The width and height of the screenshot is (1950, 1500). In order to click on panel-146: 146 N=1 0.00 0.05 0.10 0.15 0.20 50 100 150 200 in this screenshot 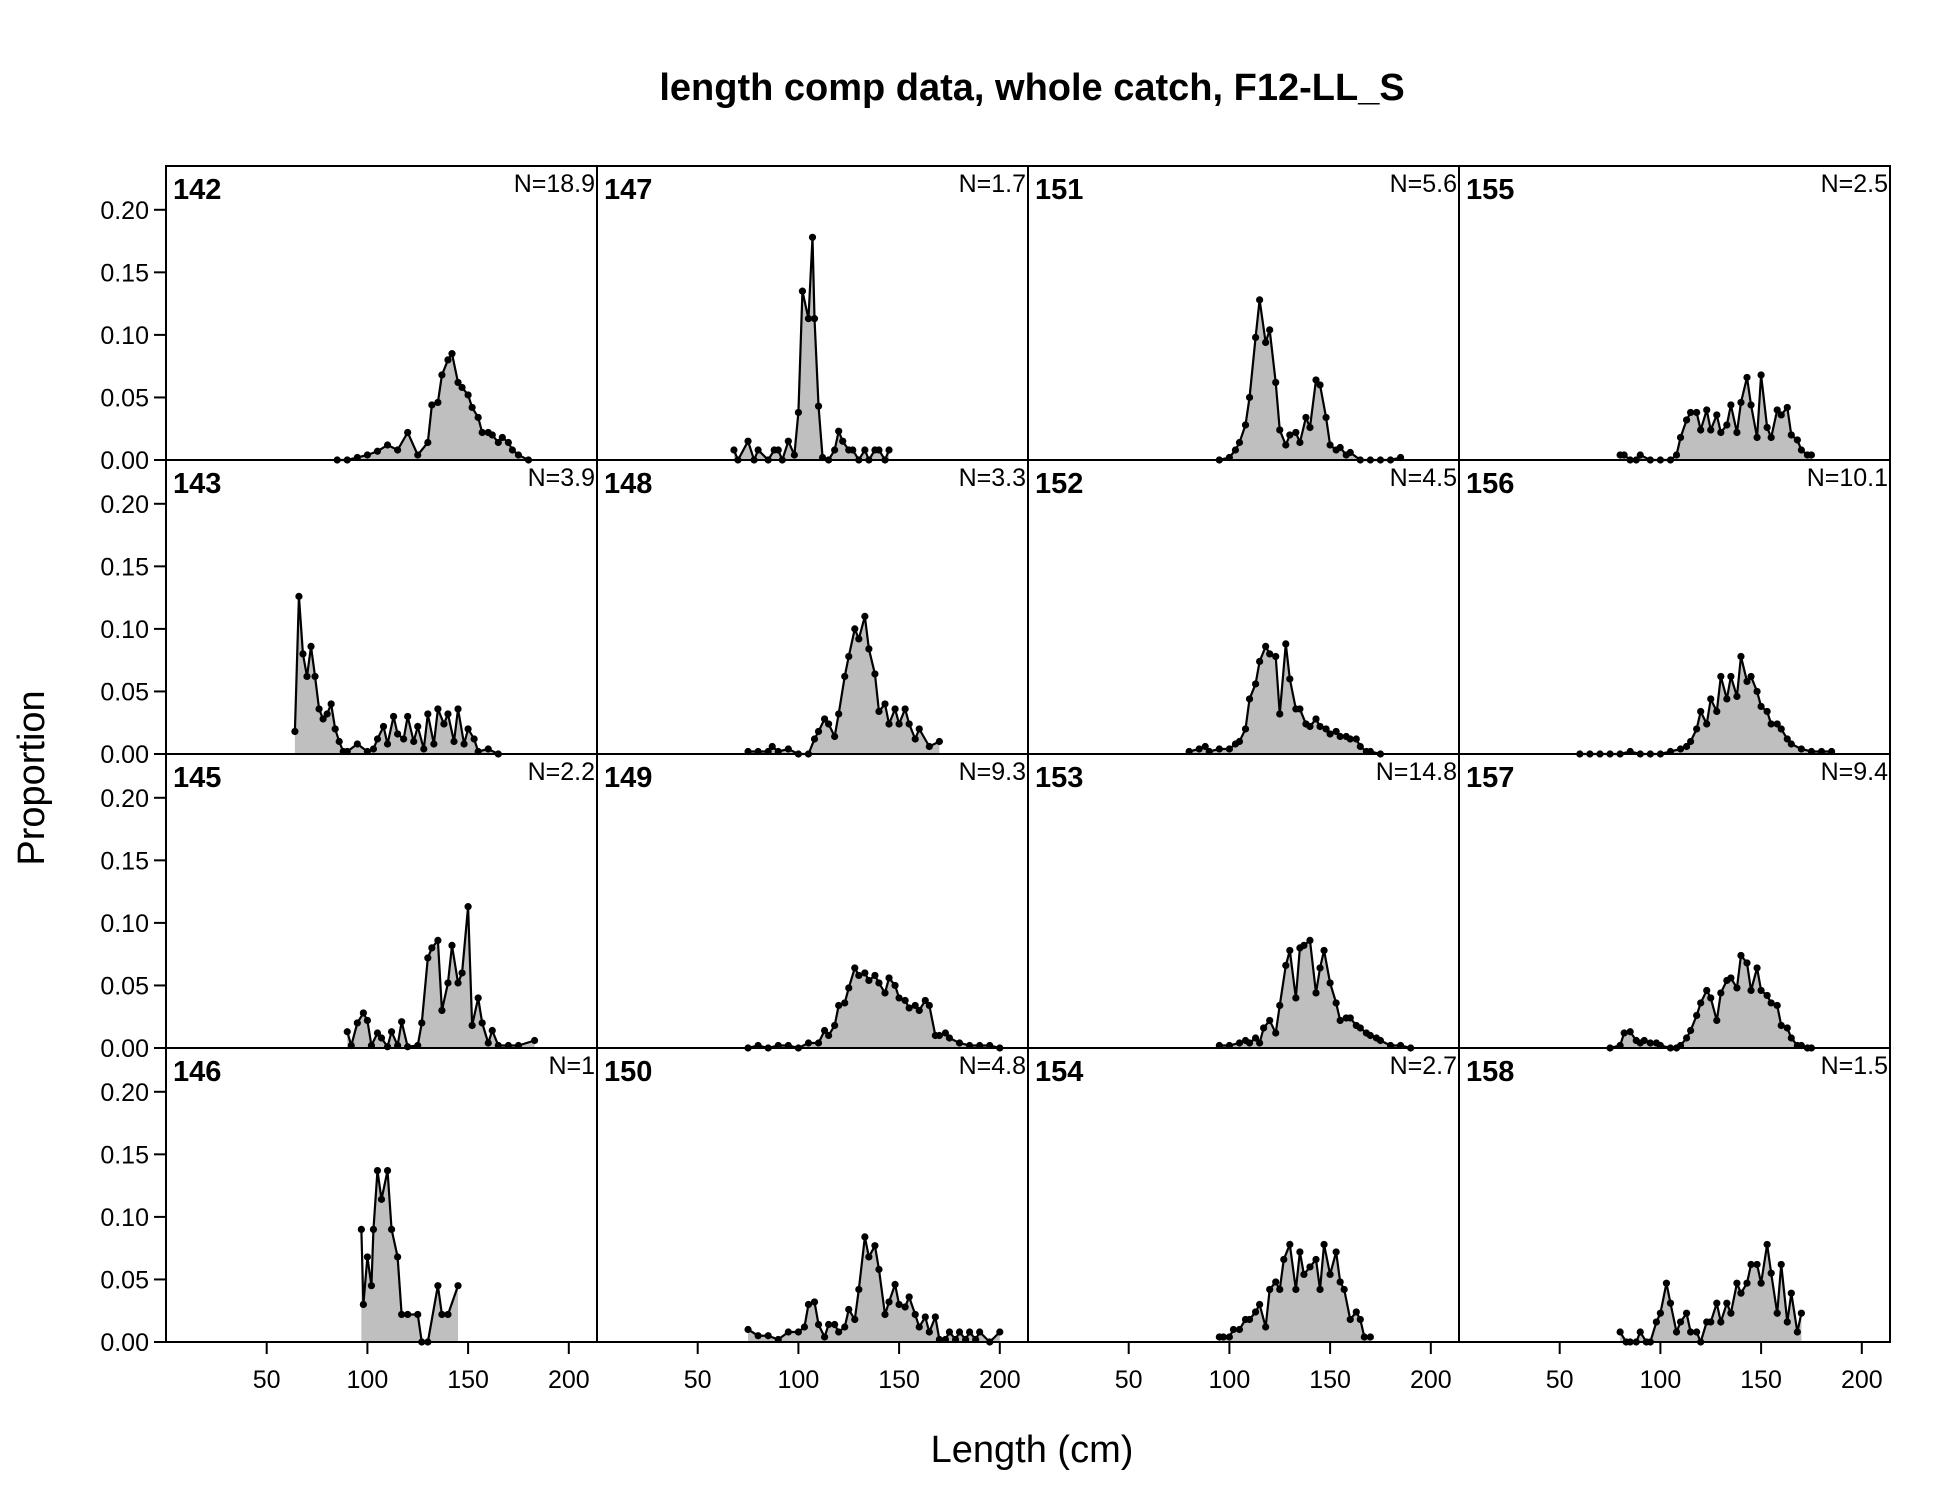, I will do `click(349, 1220)`.